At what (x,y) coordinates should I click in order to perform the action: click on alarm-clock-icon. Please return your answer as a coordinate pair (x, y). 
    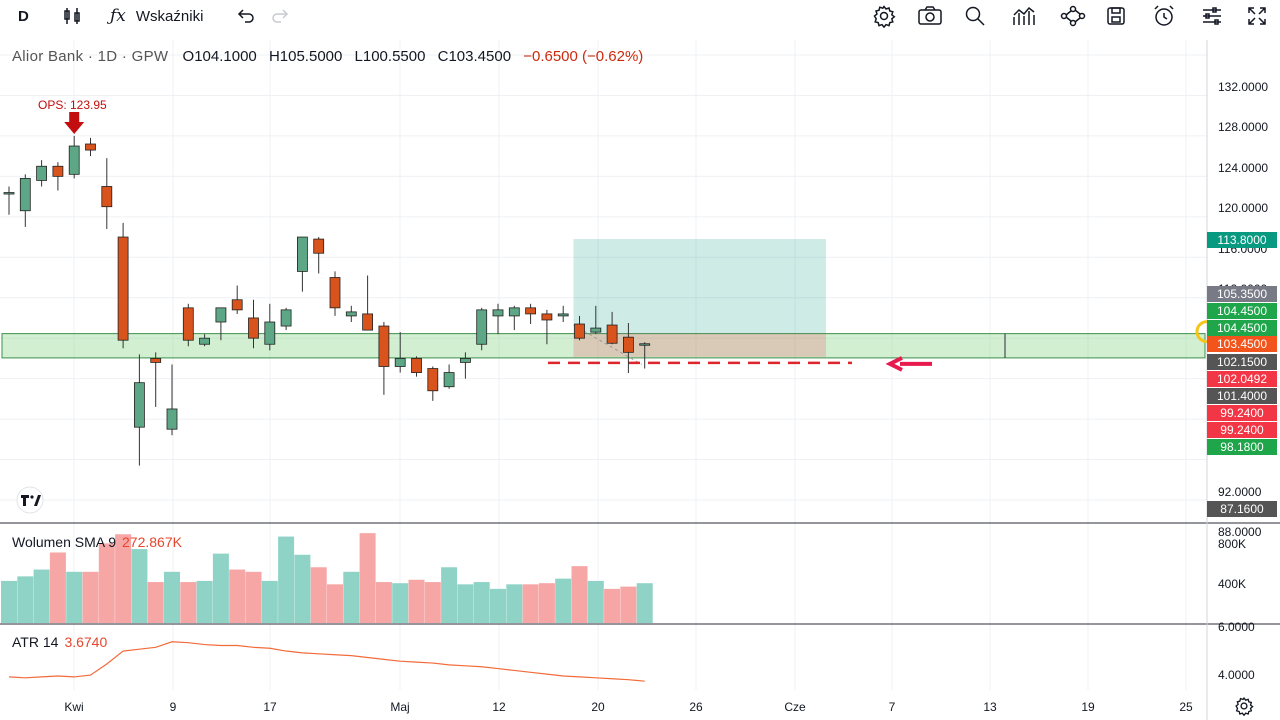
    Looking at the image, I should click on (1164, 15).